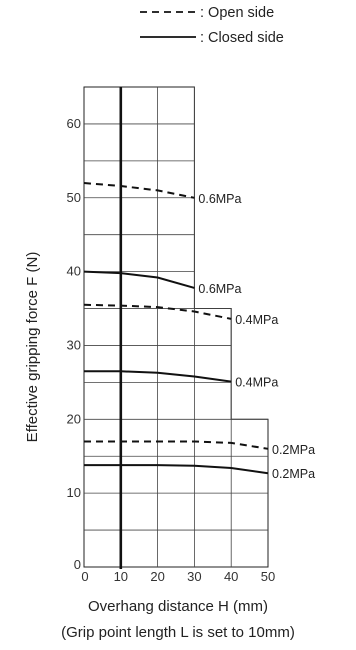  I want to click on x-tick-label: 0, so click(84, 576).